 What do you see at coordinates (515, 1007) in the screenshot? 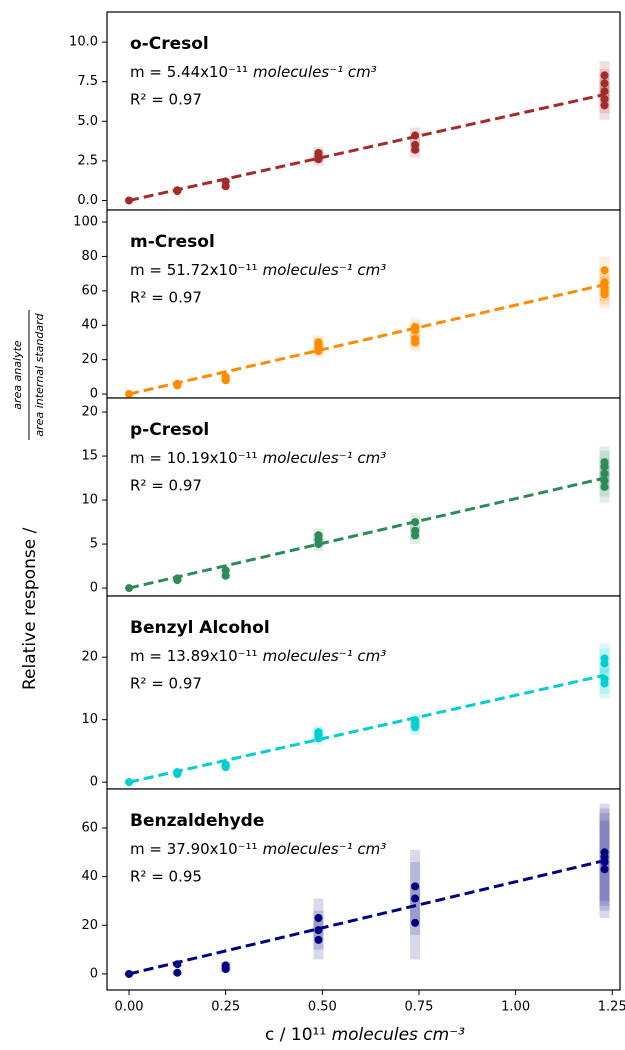
I see `x-tick-label: 1.00` at bounding box center [515, 1007].